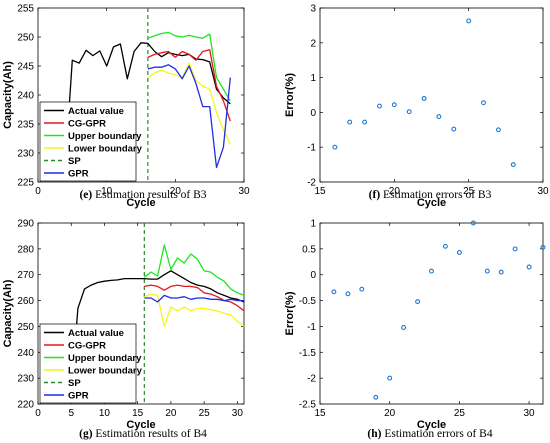 This screenshot has height=443, width=550. I want to click on y-tick-label: 225, so click(25, 183).